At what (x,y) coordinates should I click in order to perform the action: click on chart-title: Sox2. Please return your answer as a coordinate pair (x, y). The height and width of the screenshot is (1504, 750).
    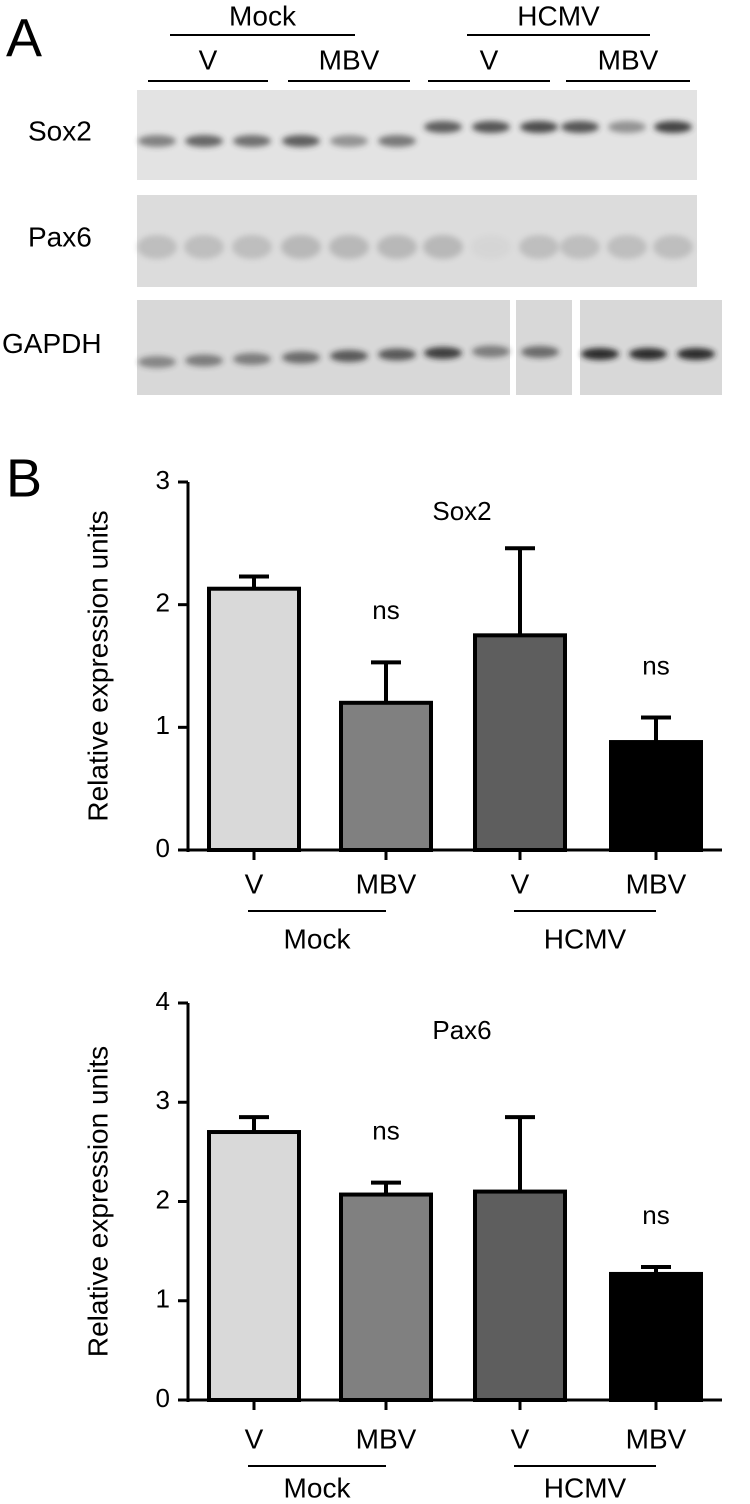
    Looking at the image, I should click on (461, 511).